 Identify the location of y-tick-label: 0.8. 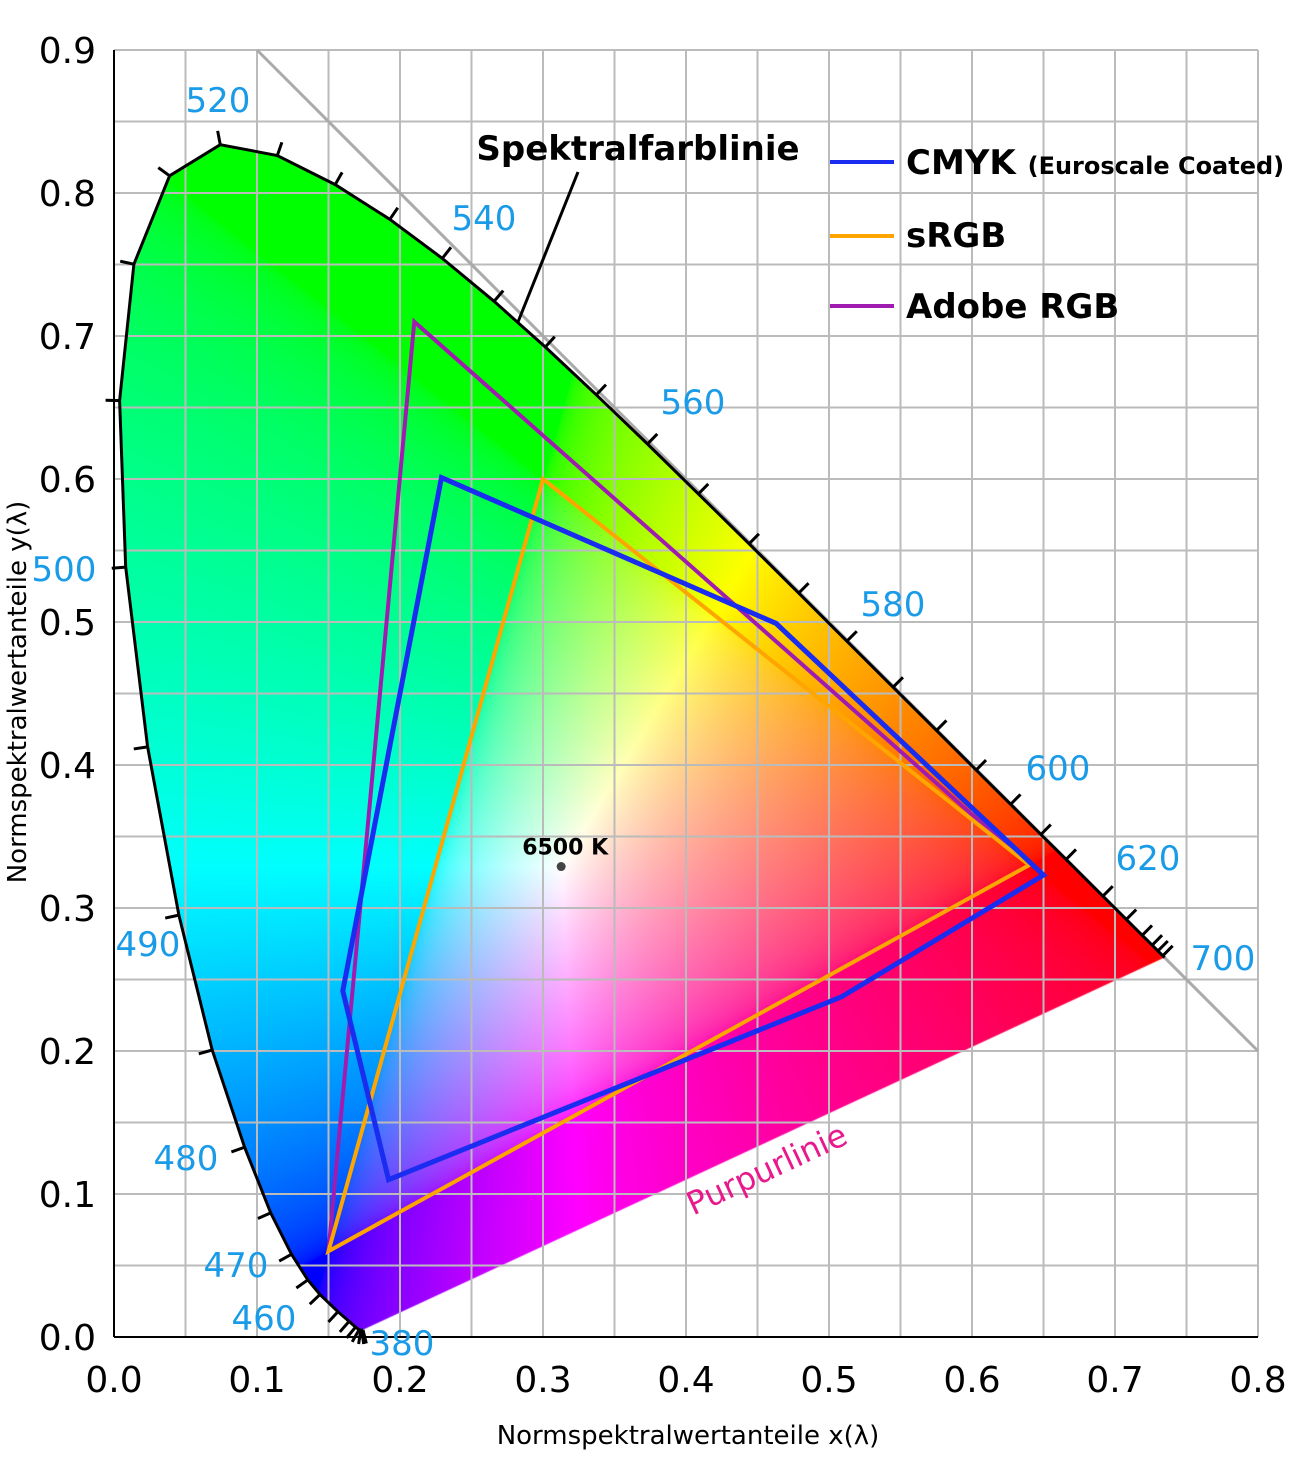
(67, 194).